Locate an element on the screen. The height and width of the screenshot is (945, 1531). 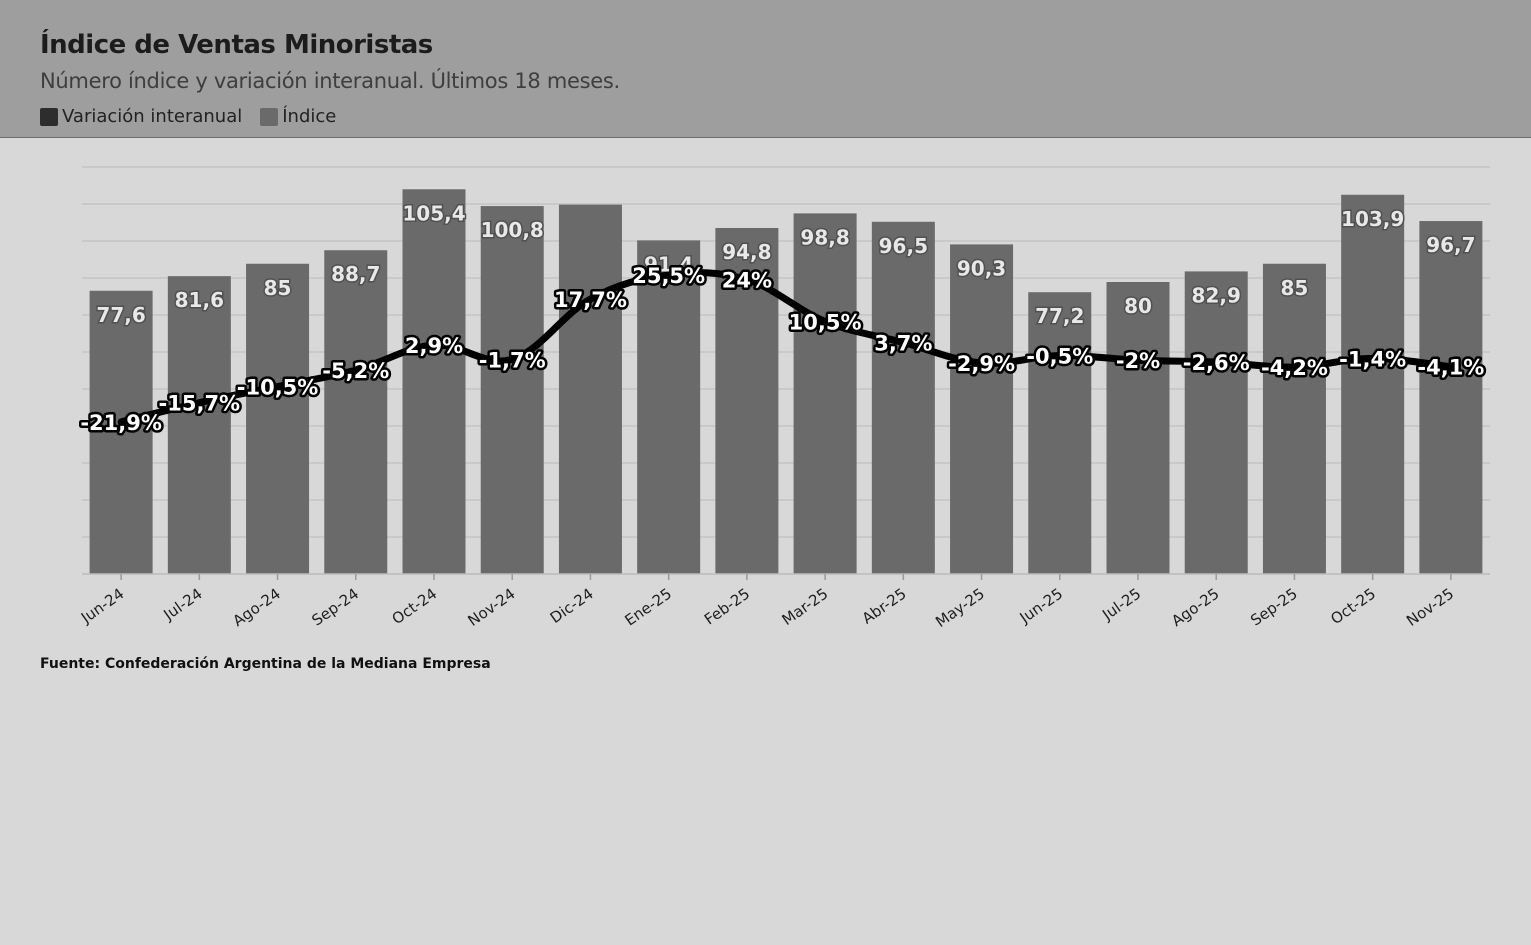
line-label-feb-25: 24% is located at coordinates (747, 281).